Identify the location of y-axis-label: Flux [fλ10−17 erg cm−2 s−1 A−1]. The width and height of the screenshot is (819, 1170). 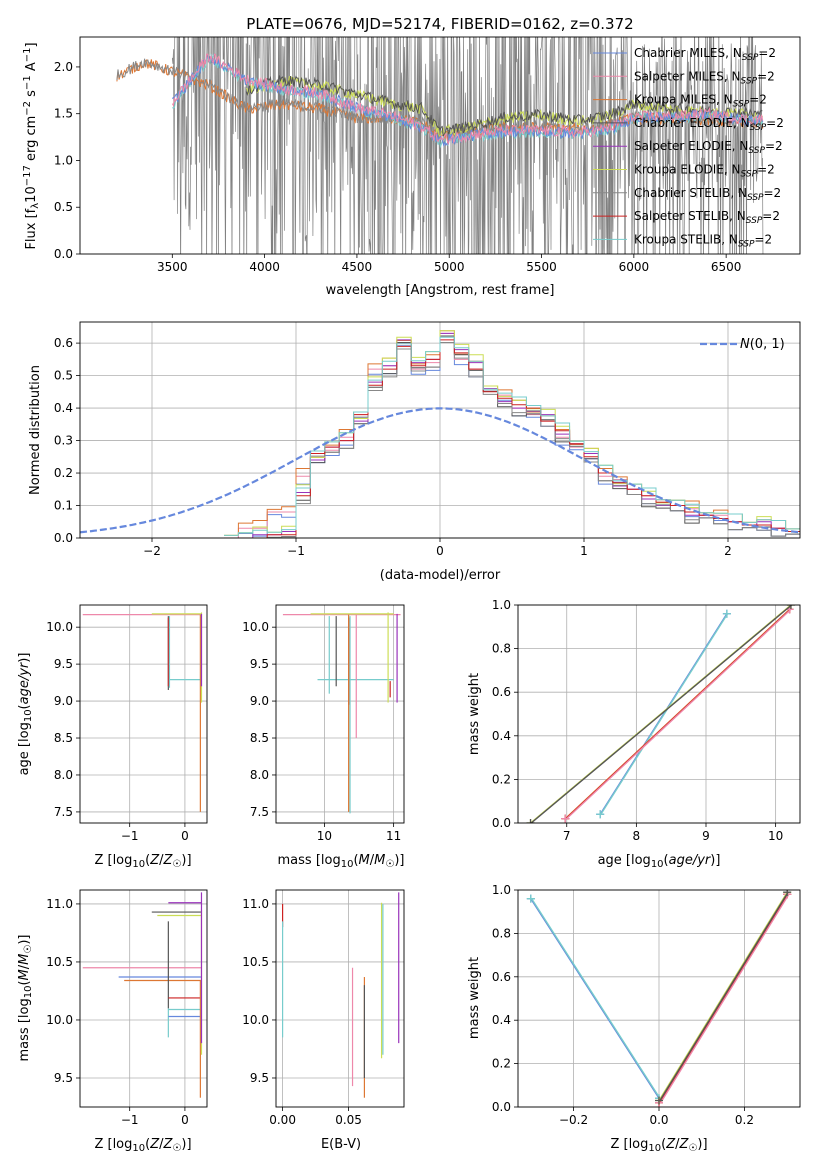
(31, 145).